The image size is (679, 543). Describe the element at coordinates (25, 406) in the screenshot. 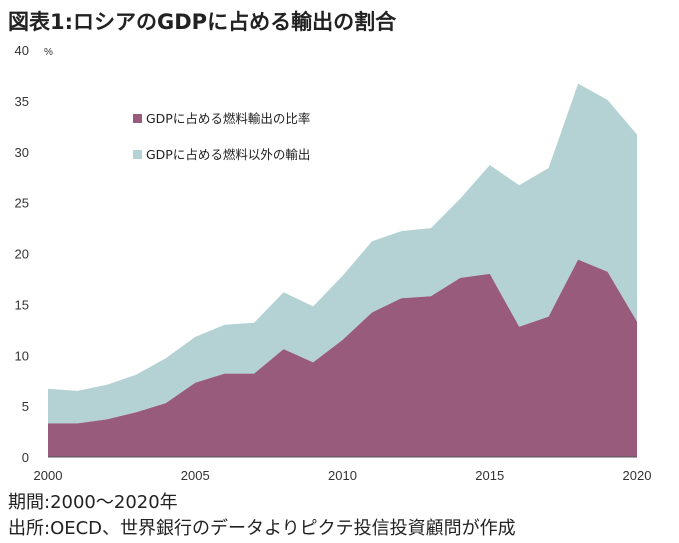

I see `y-tick-label: 5` at that location.